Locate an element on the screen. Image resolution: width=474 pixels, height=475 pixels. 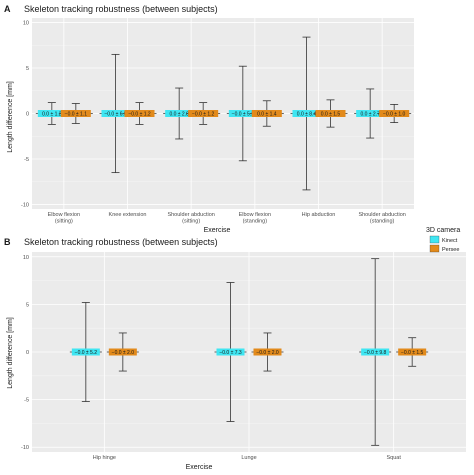
legend-swatch-kinect is located at coordinates (434, 239).